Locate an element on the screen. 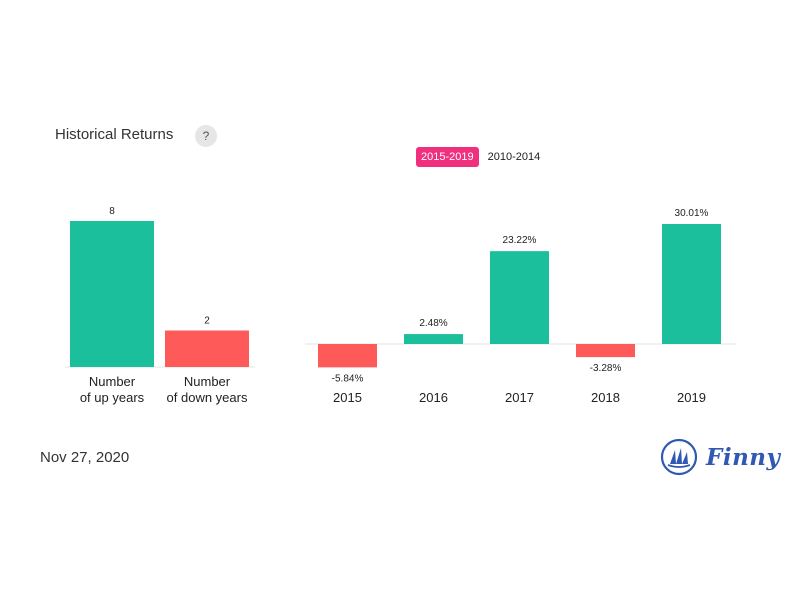 This screenshot has width=800, height=600. bar-value-label: 2 is located at coordinates (207, 321).